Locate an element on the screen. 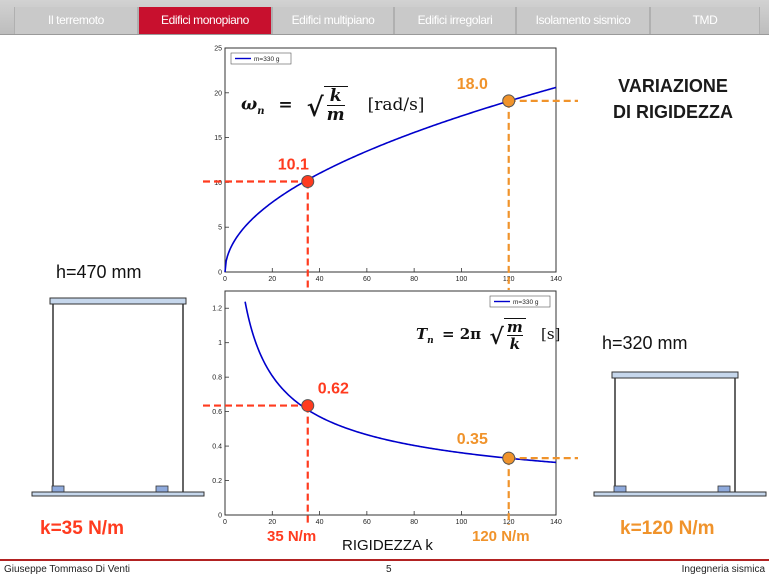 Image resolution: width=769 pixels, height=579 pixels. formula-period-unit: [s] is located at coordinates (550, 334).